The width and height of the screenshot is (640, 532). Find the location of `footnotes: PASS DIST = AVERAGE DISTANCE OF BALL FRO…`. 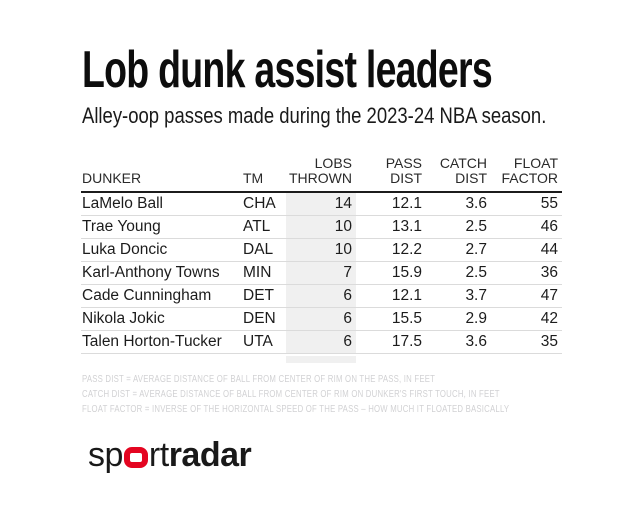

footnotes: PASS DIST = AVERAGE DISTANCE OF BALL FRO… is located at coordinates (361, 394).